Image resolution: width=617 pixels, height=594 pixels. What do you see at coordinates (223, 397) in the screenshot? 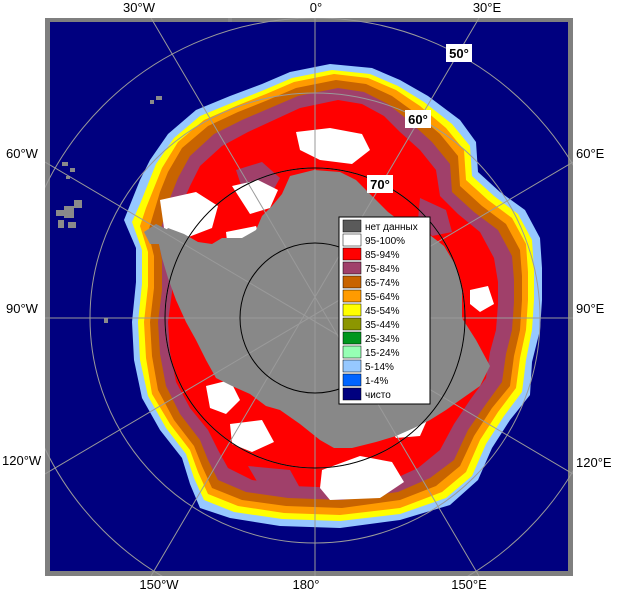
I see `ice-patch-95-100-e` at bounding box center [223, 397].